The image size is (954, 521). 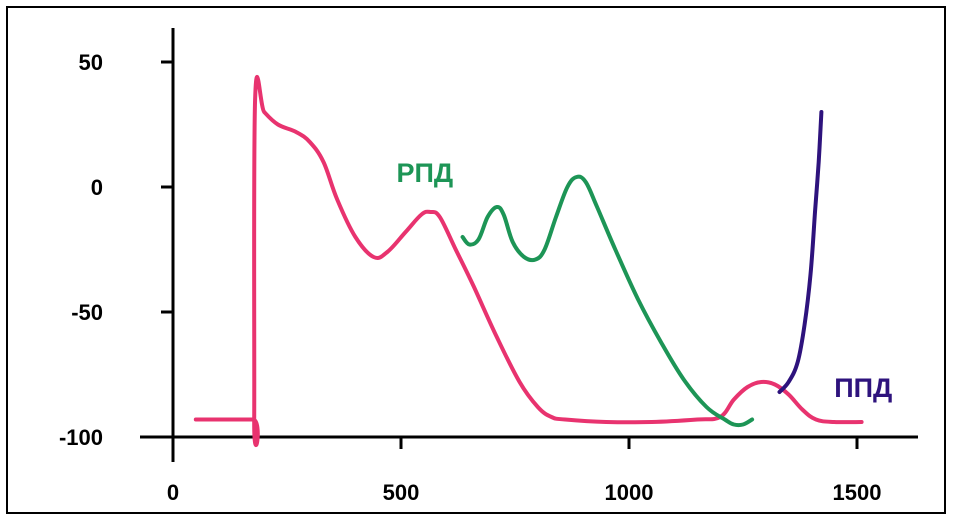 I want to click on y-tick-label: 0, so click(x=97, y=187).